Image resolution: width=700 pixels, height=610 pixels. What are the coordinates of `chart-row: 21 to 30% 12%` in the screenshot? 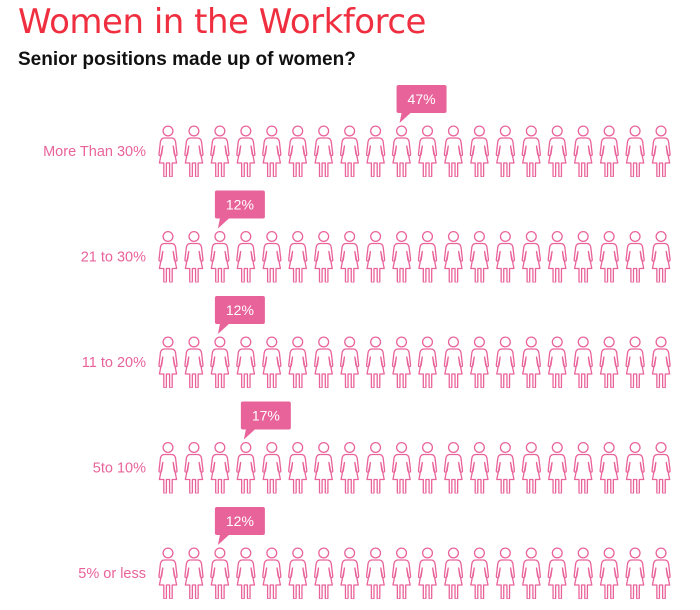 It's located at (376, 236).